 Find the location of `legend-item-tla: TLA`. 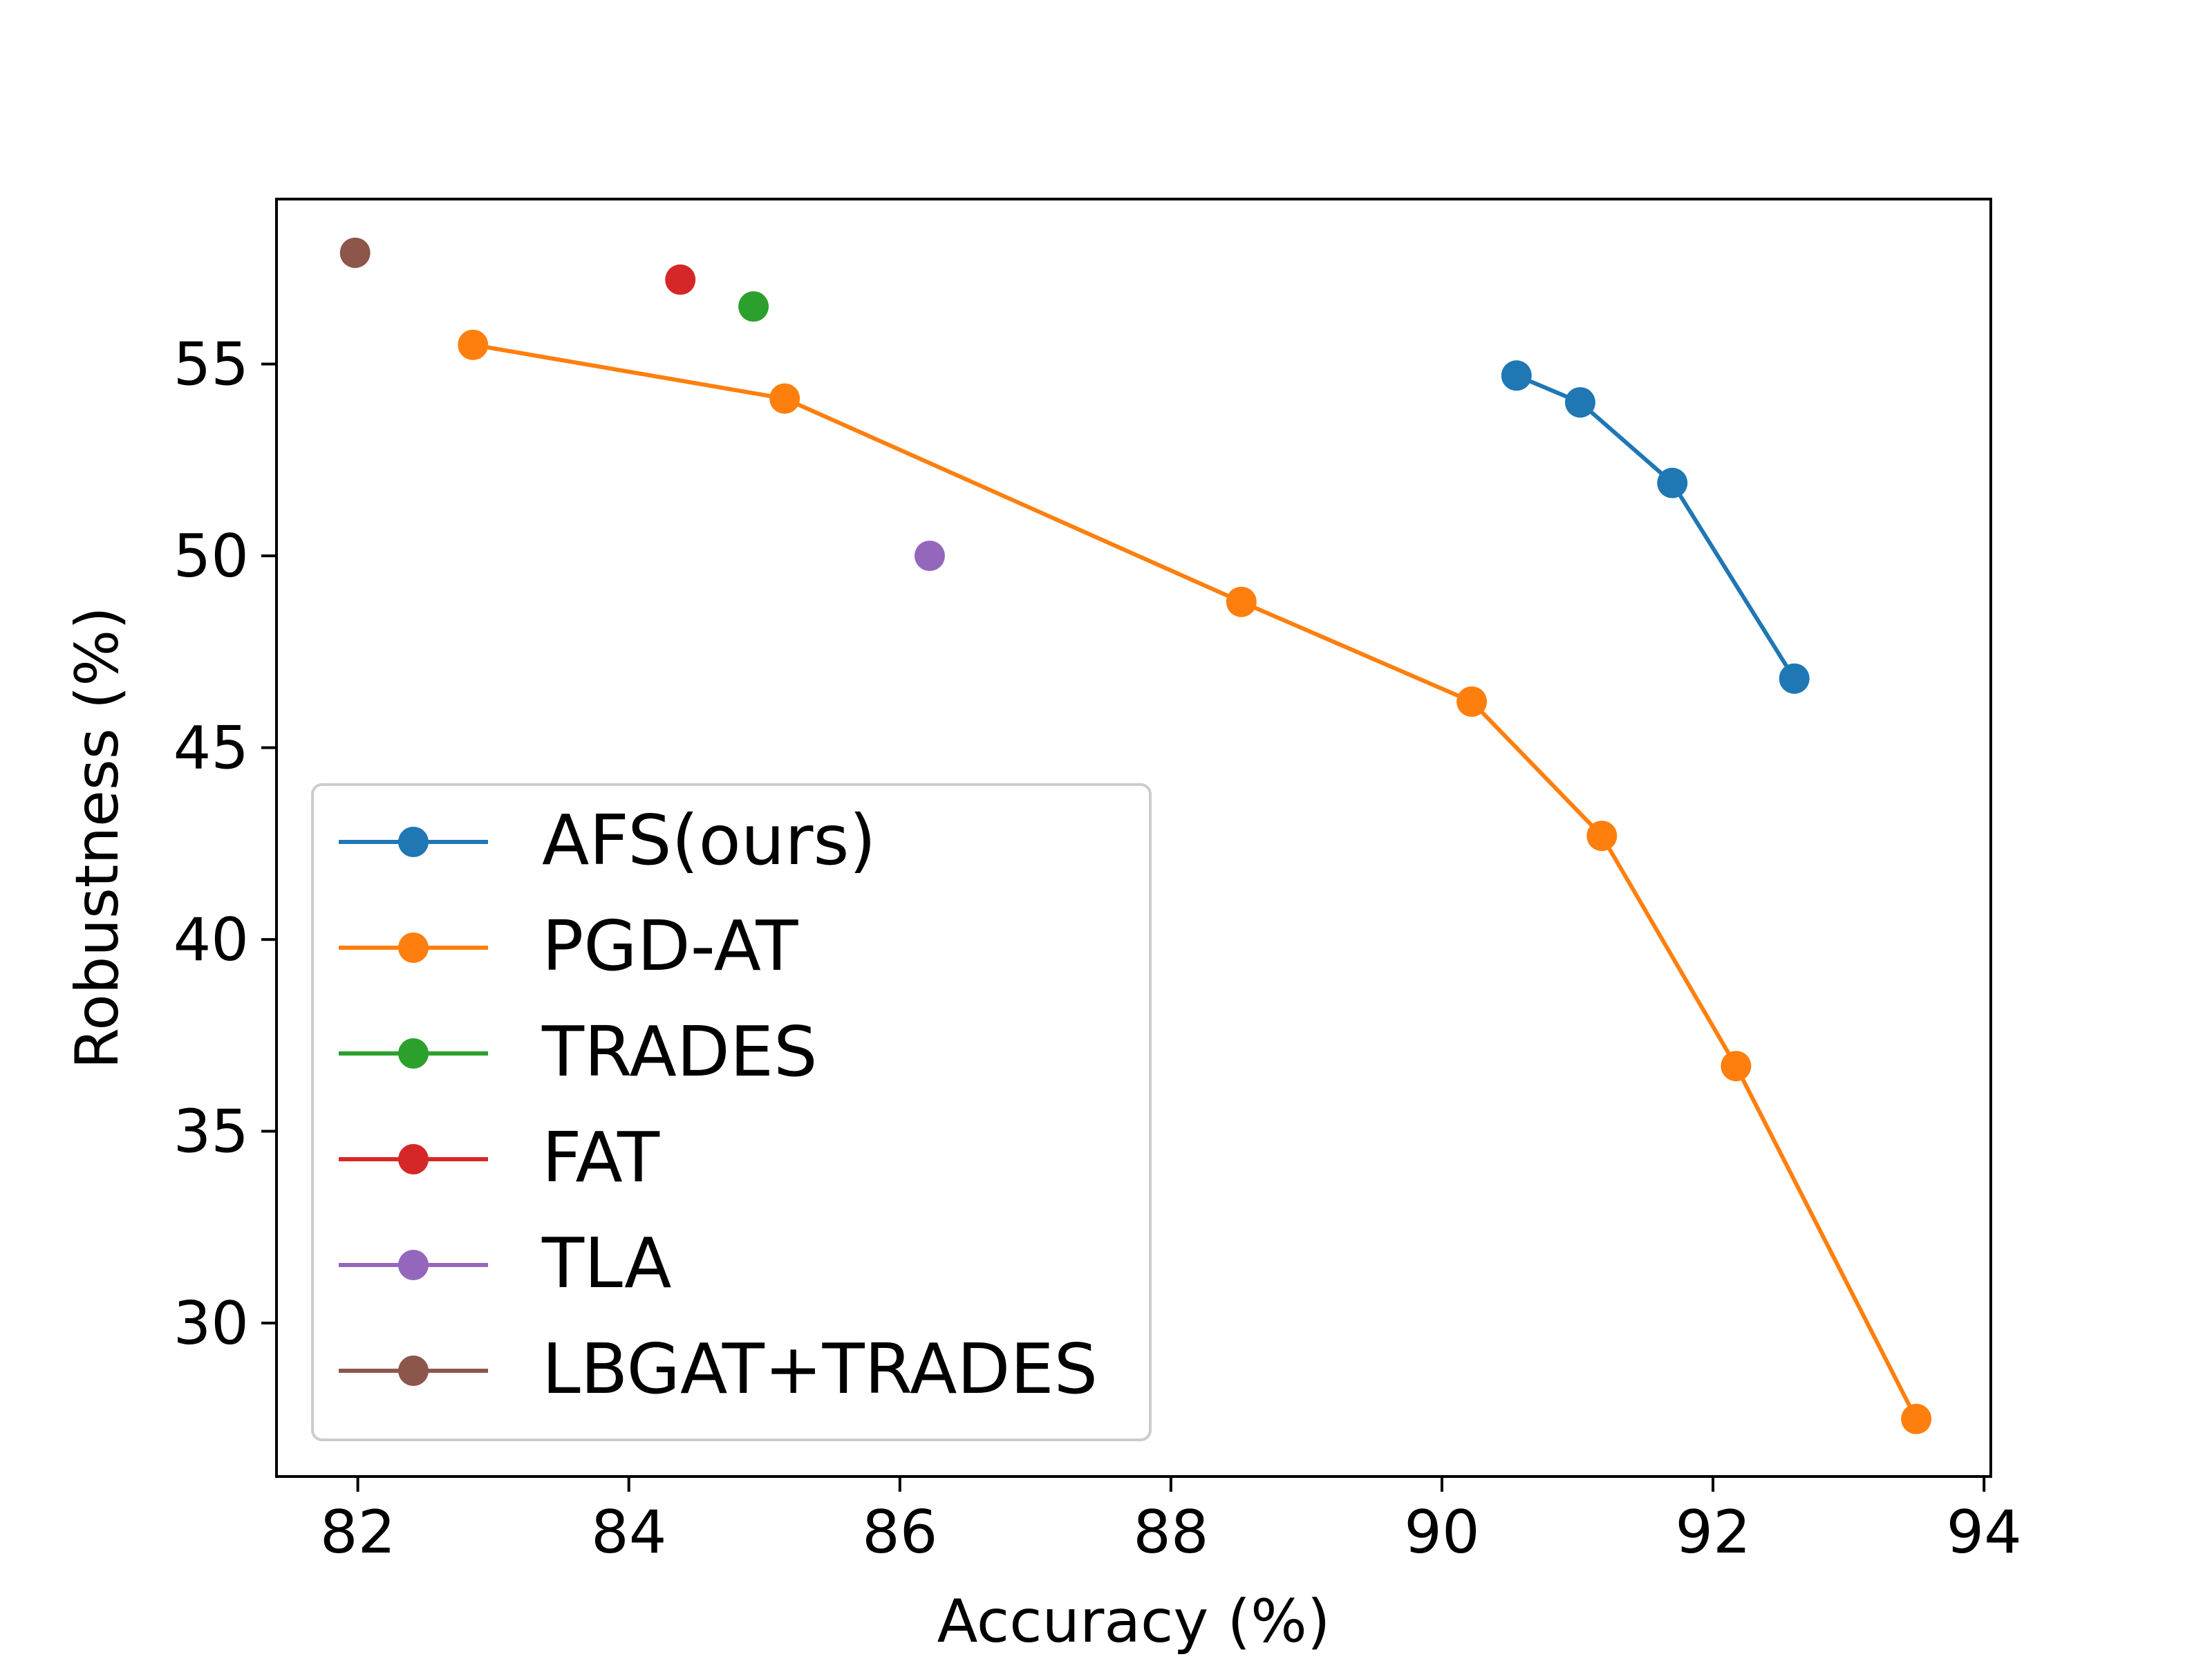

legend-item-tla: TLA is located at coordinates (506, 1263).